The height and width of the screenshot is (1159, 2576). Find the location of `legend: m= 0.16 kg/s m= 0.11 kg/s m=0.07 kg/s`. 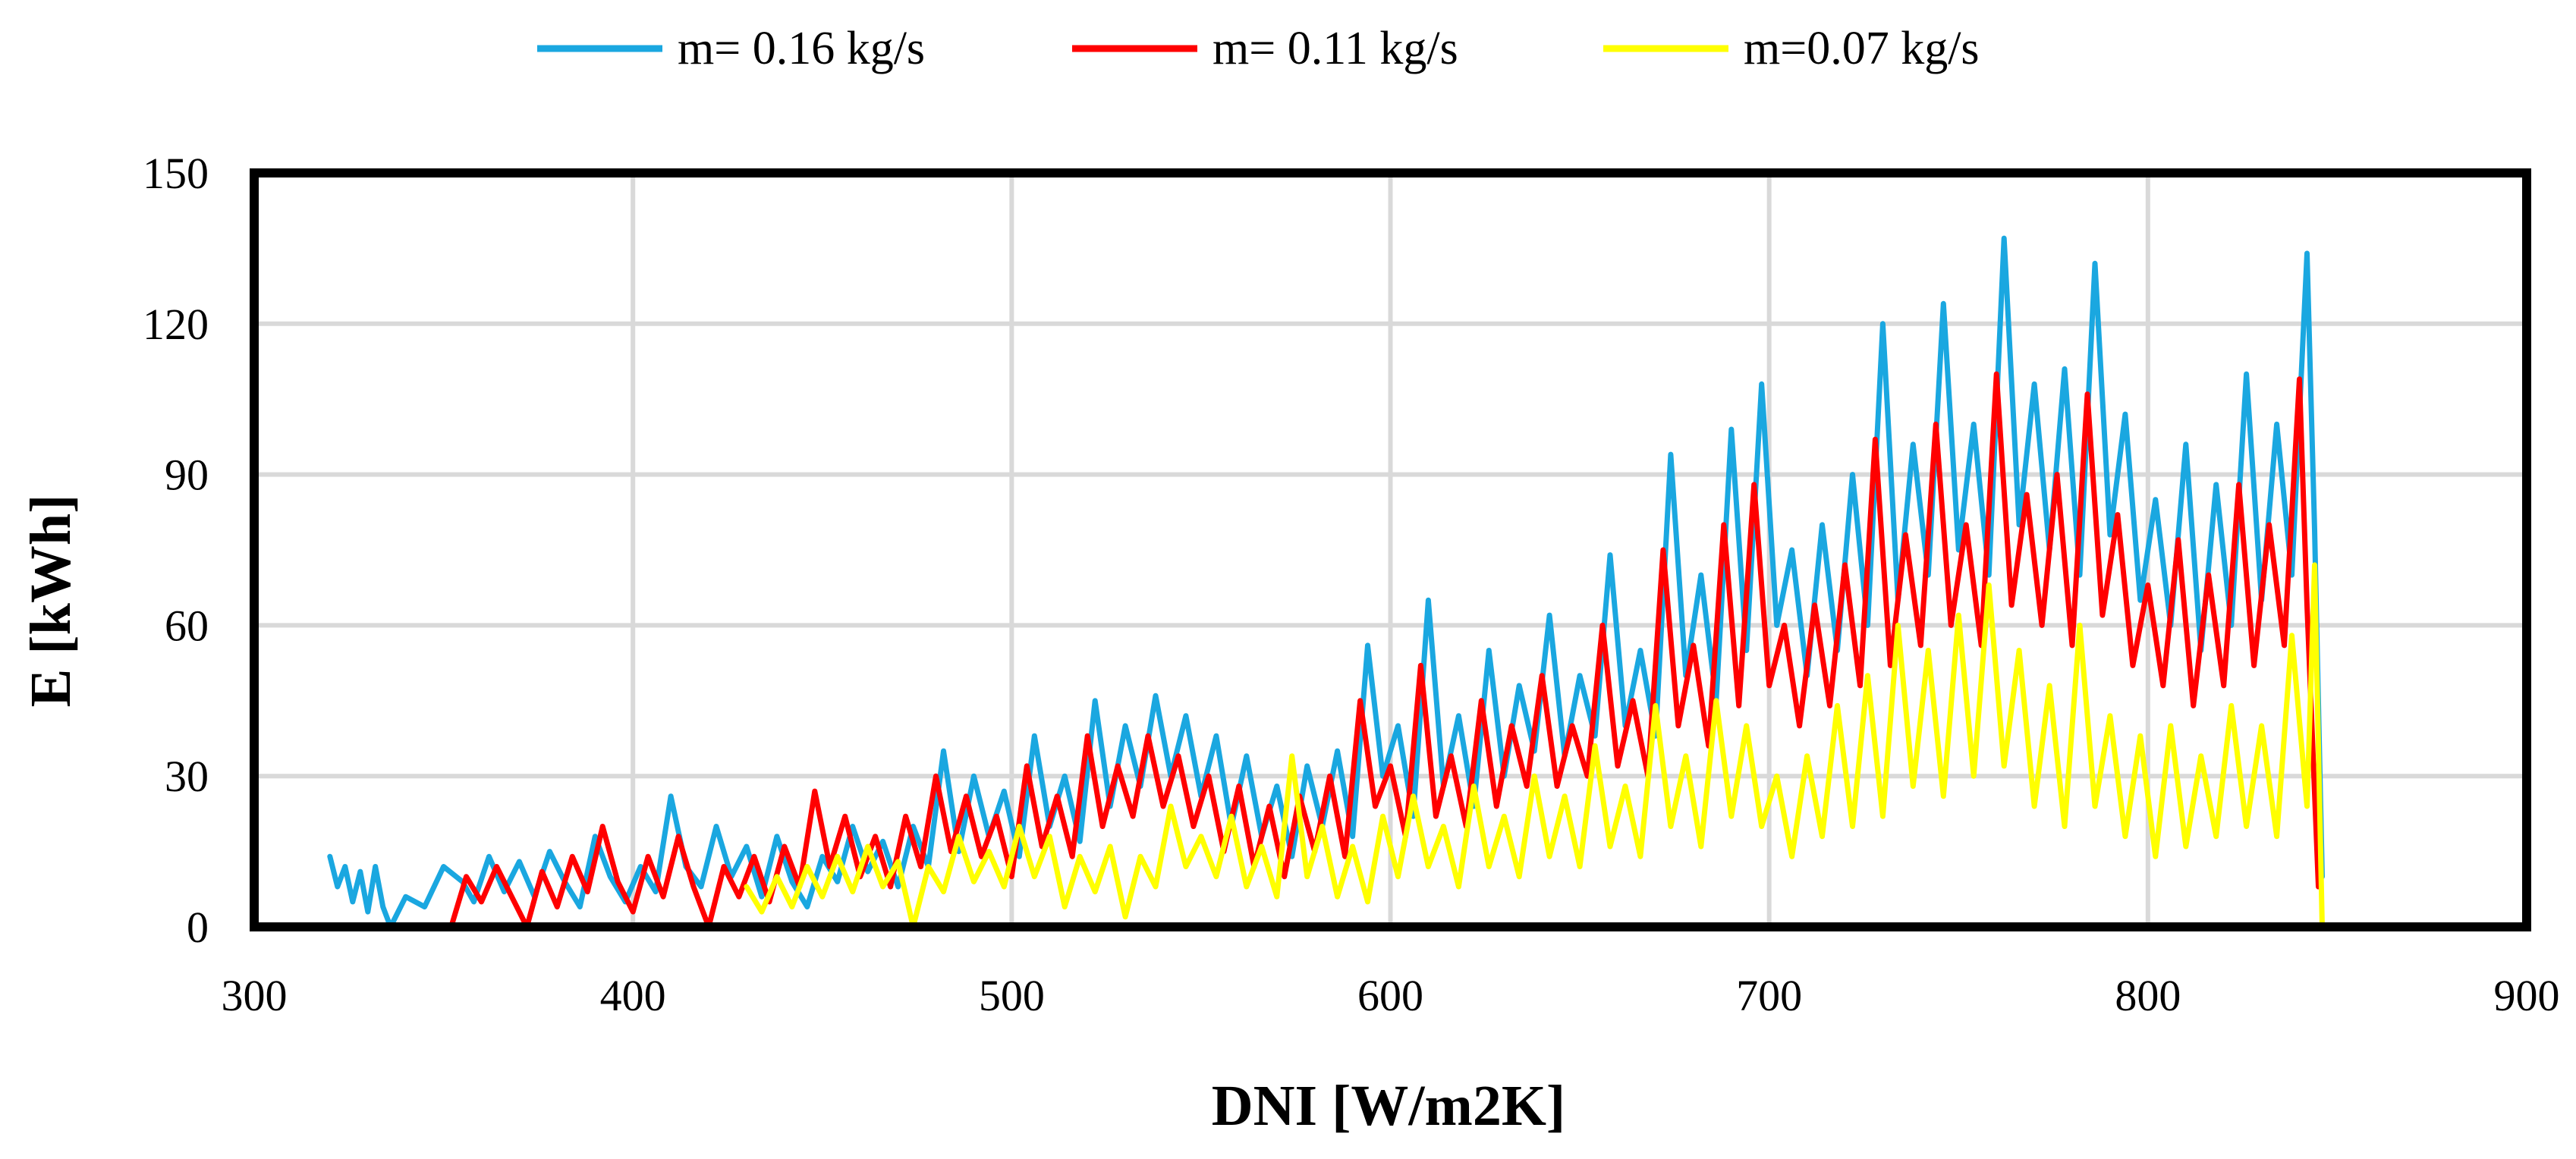

legend: m= 0.16 kg/s m= 0.11 kg/s m=0.07 kg/s is located at coordinates (1258, 48).